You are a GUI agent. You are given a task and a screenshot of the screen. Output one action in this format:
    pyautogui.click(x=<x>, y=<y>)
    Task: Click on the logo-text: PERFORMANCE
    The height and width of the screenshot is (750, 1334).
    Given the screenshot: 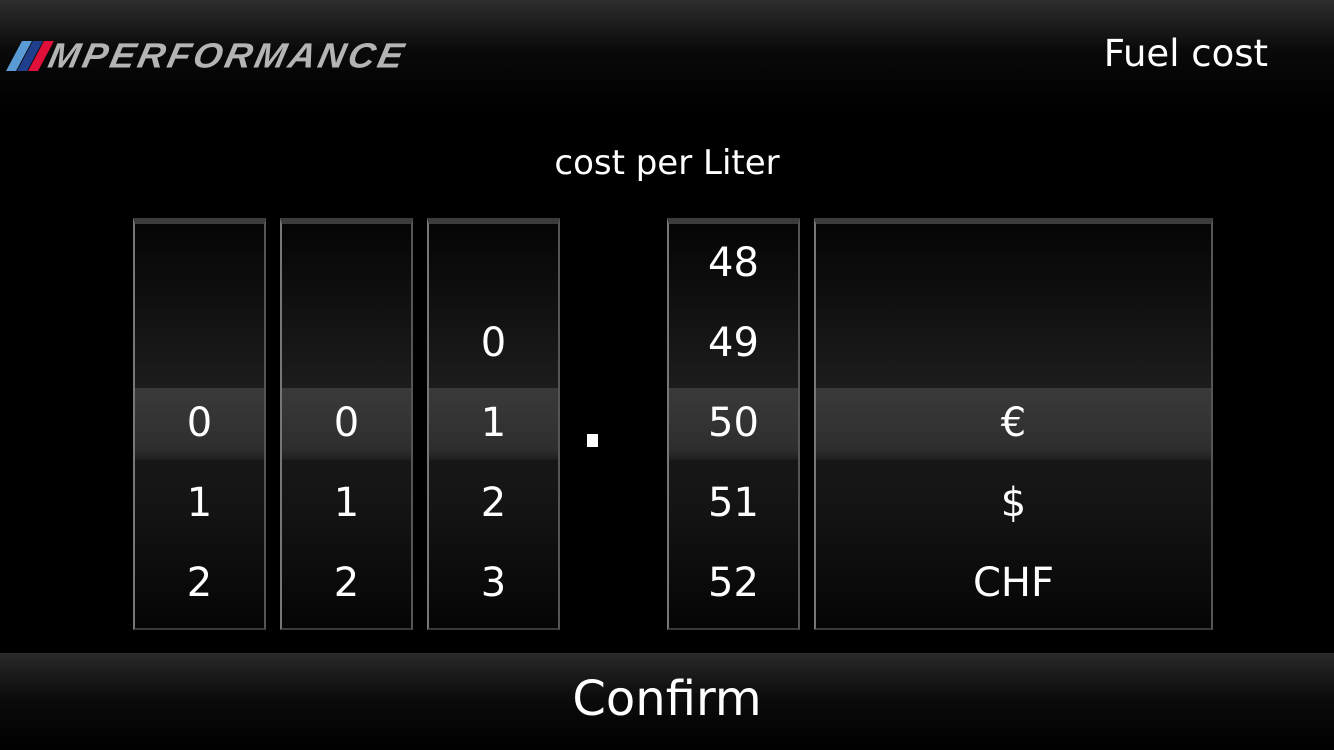 What is the action you would take?
    pyautogui.click(x=244, y=55)
    